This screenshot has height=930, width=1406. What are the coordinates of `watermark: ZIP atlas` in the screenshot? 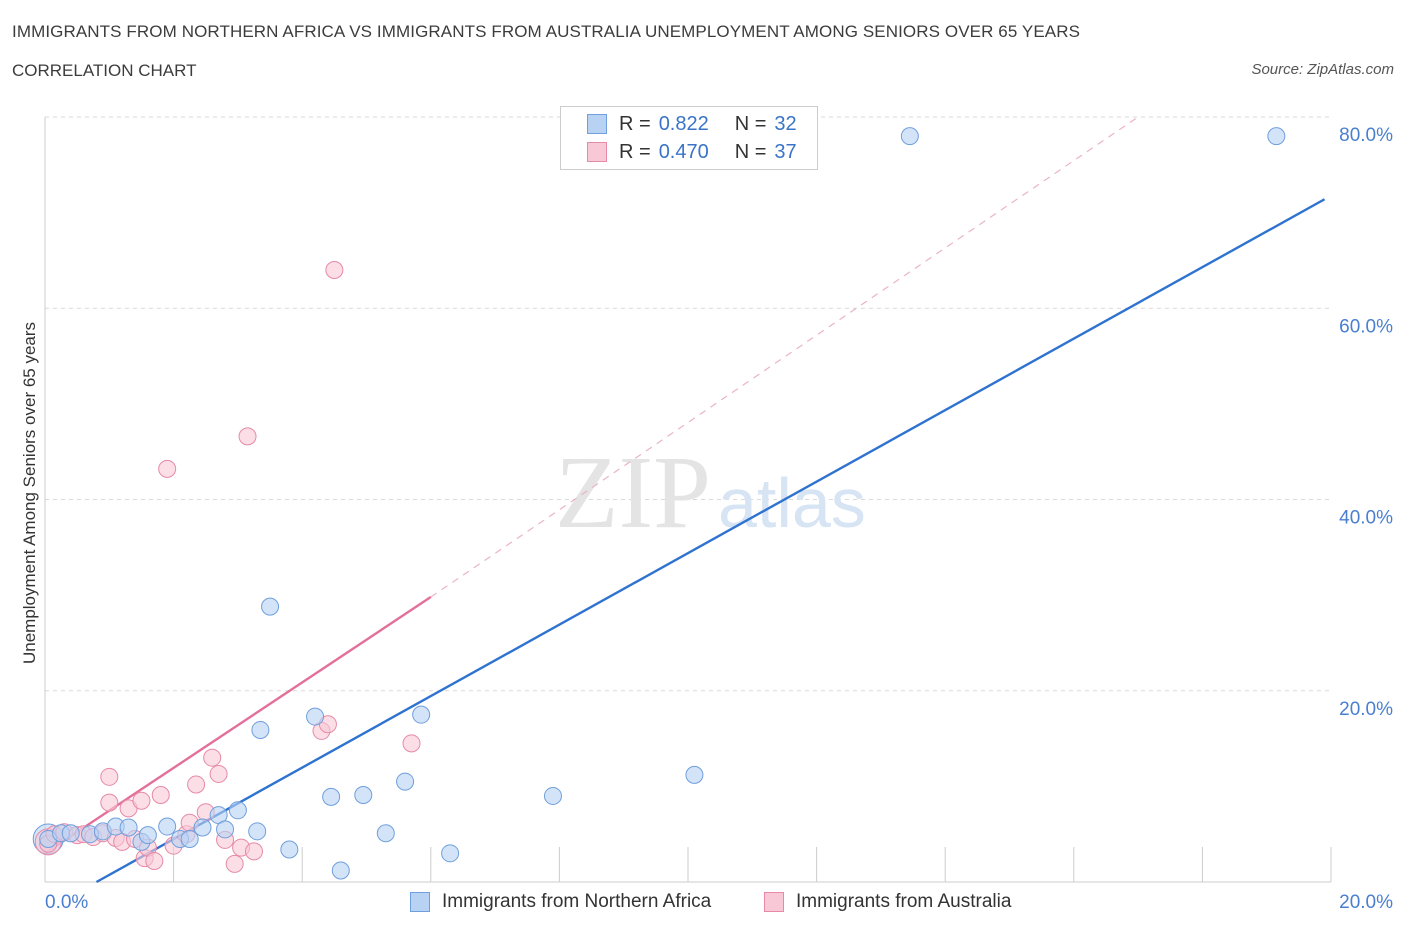 It's located at (710, 492).